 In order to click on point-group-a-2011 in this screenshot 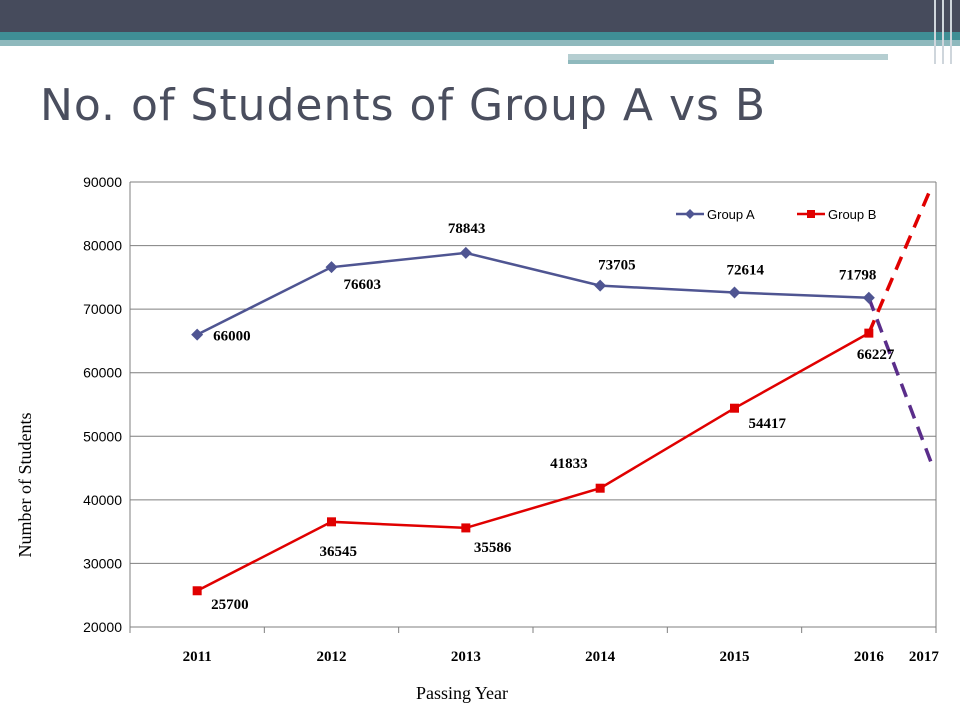, I will do `click(197, 334)`.